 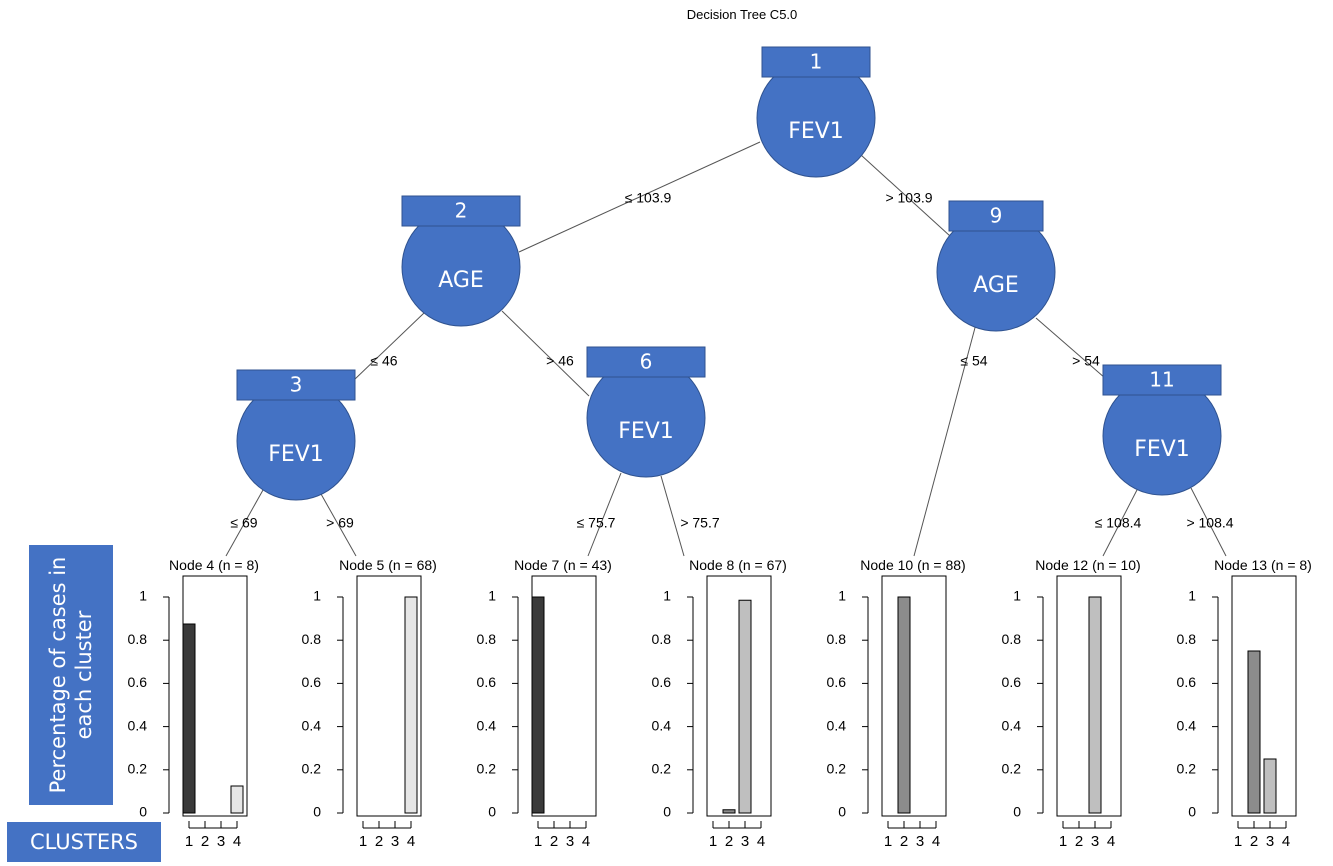 I want to click on chart-title: Decision Tree C5.0, so click(x=742, y=14).